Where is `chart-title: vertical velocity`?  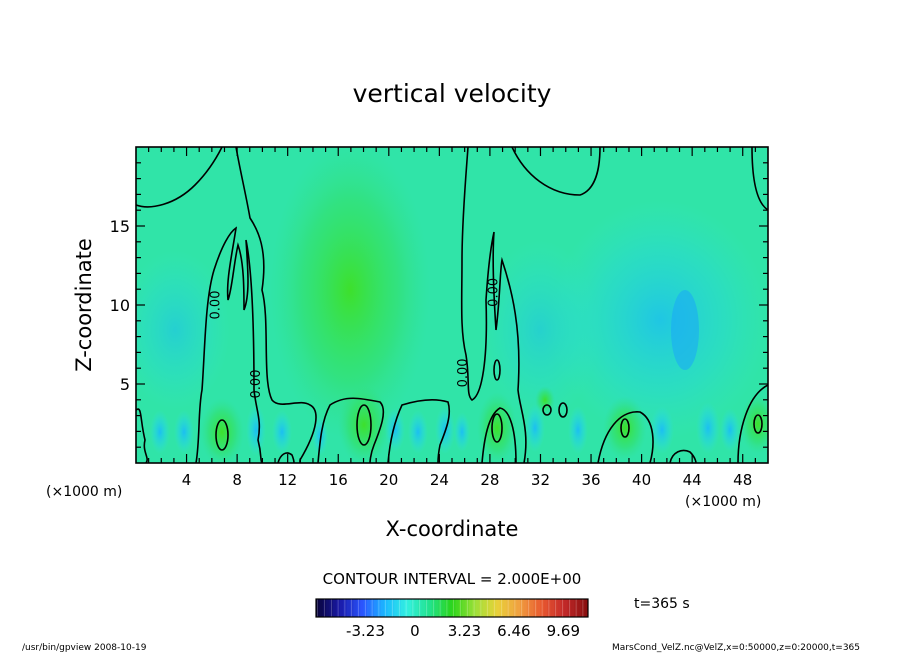 chart-title: vertical velocity is located at coordinates (452, 93).